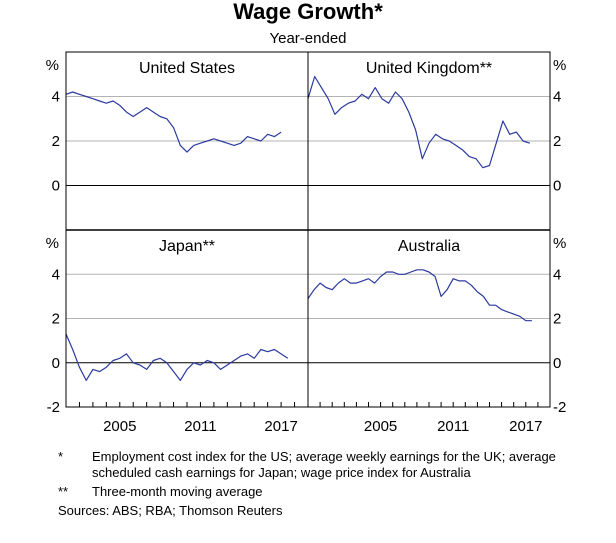 Image resolution: width=616 pixels, height=543 pixels. I want to click on series-line-australia, so click(419, 295).